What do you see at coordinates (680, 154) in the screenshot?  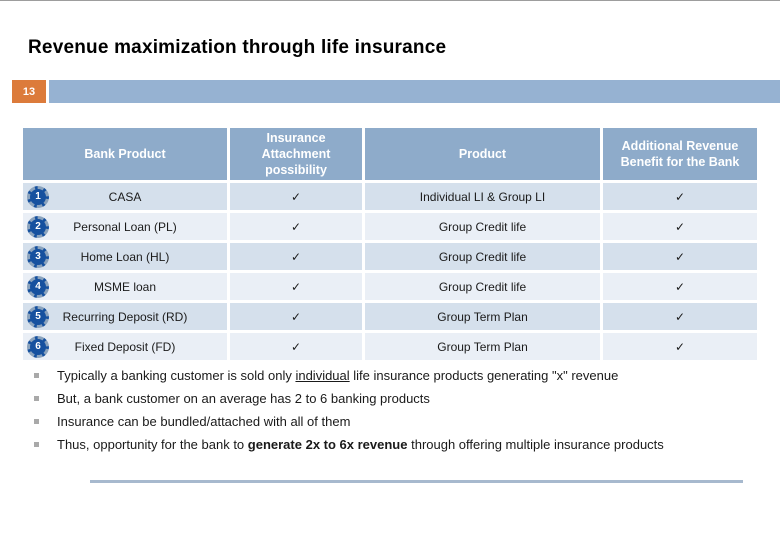 I see `header-additional-revenue: Additional Revenue Benefit for the Bank` at bounding box center [680, 154].